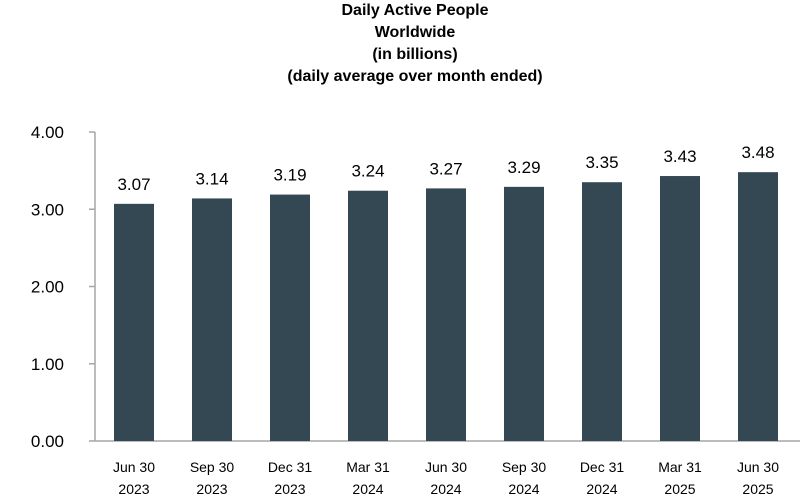 This screenshot has height=500, width=800. I want to click on chart-title-line: (daily average over month ended), so click(415, 76).